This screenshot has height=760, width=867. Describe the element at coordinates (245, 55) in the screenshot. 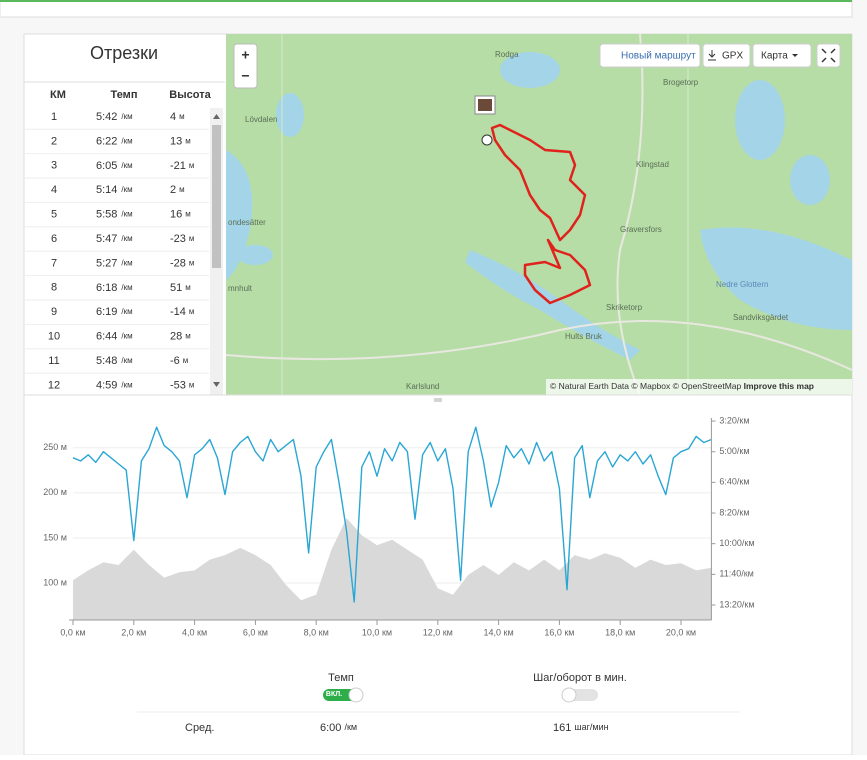

I see `zoom-in: +` at that location.